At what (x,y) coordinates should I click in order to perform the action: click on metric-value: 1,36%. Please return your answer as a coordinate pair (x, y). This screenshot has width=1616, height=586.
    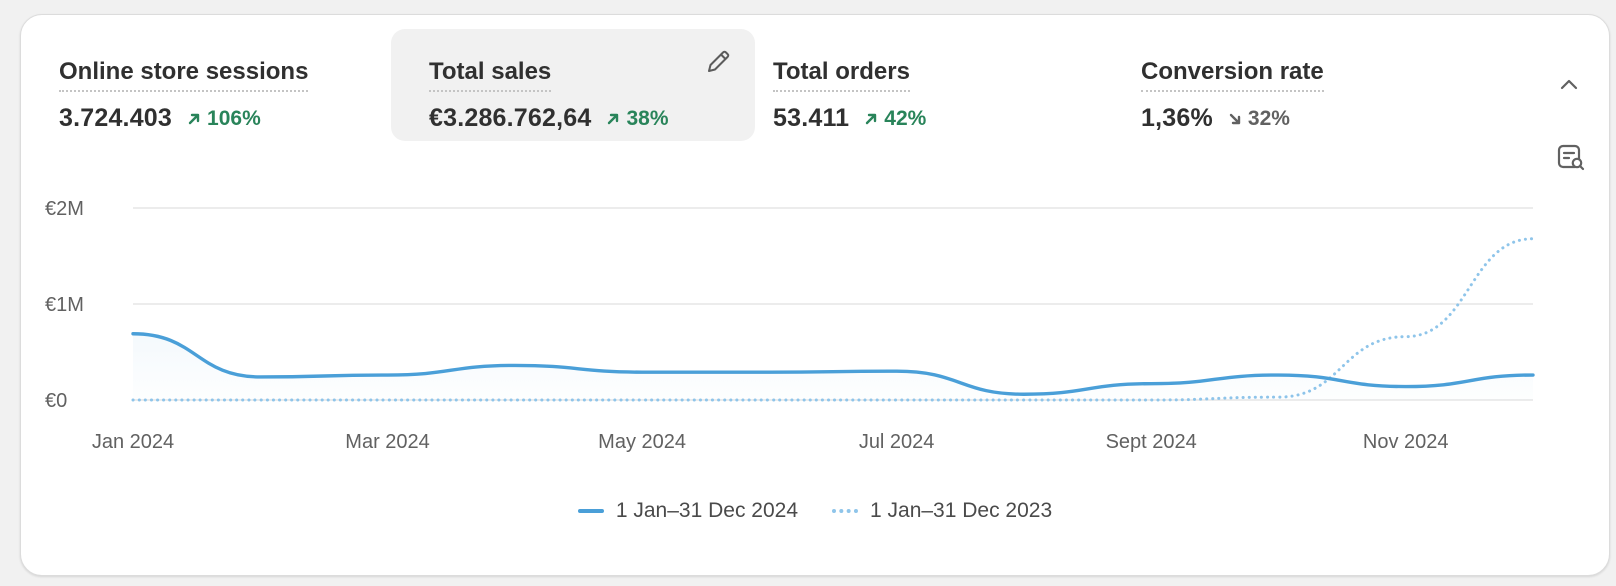
    Looking at the image, I should click on (1177, 118).